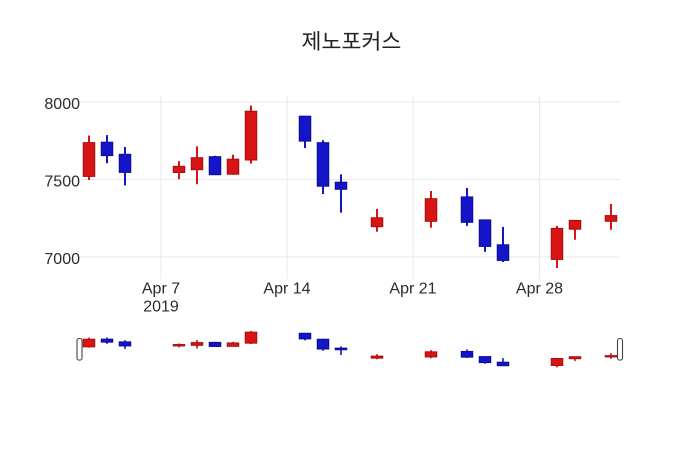 This screenshot has height=450, width=700. I want to click on svg-text: 7500, so click(62, 182).